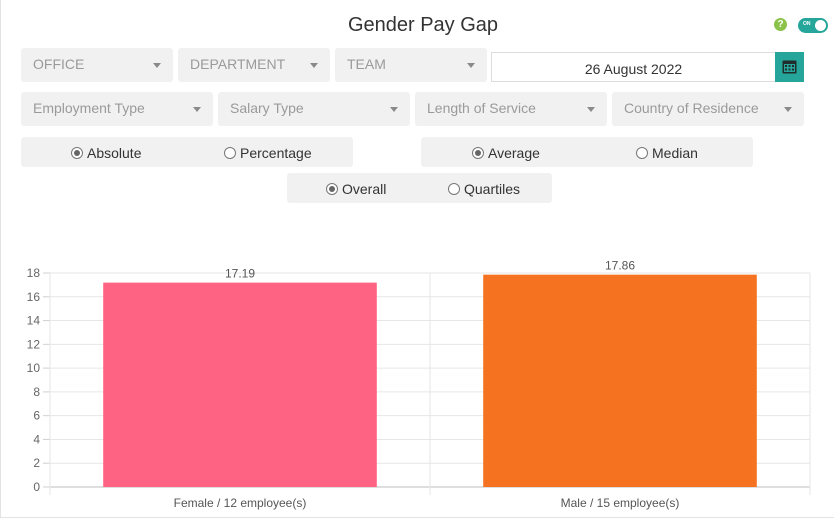 Image resolution: width=834 pixels, height=518 pixels. What do you see at coordinates (620, 266) in the screenshot?
I see `data-label: 17.86` at bounding box center [620, 266].